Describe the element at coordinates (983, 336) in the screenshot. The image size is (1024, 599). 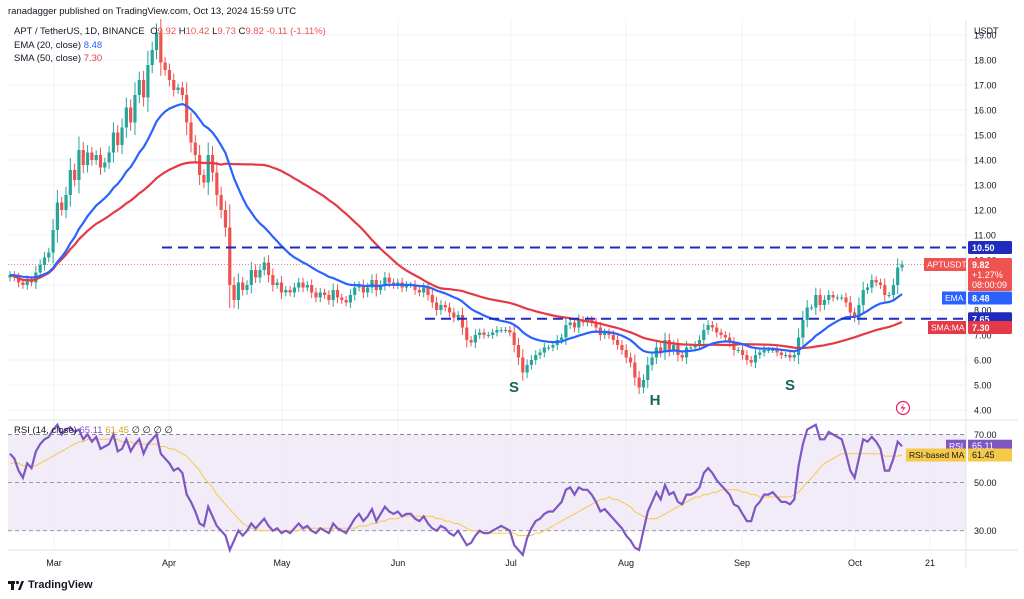
I see `price-tick-label: 7.00` at that location.